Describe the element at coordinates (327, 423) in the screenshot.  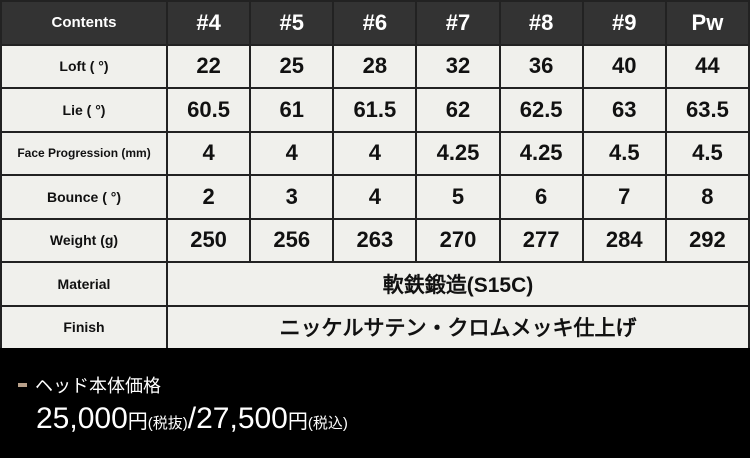
I see `incl-note: (税込)` at that location.